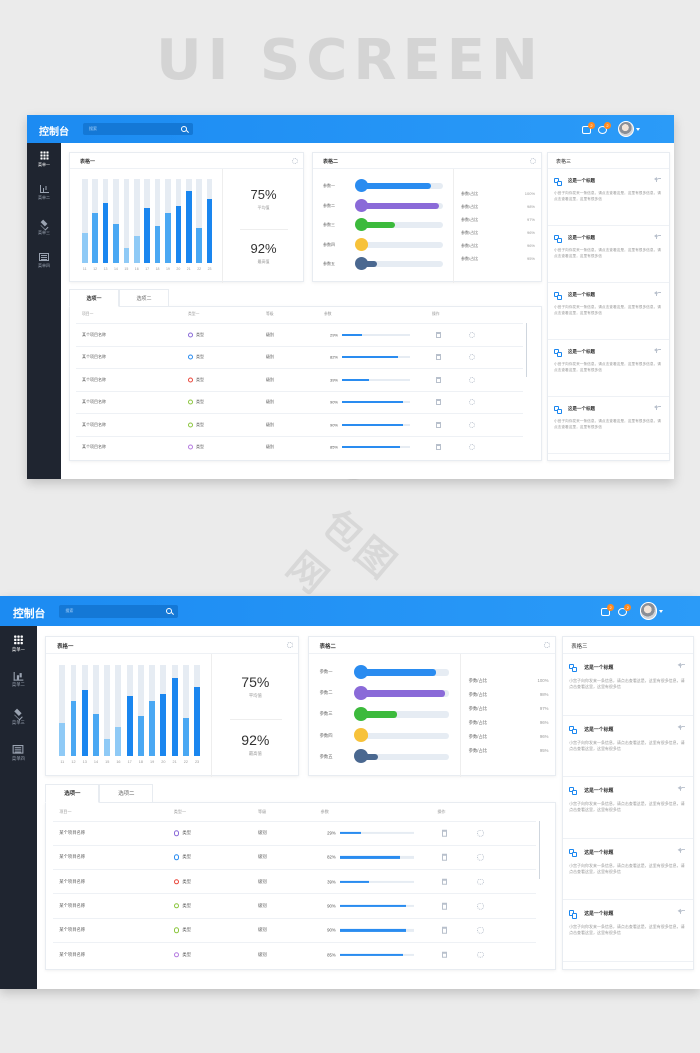  I want to click on user-avatar, so click(626, 129).